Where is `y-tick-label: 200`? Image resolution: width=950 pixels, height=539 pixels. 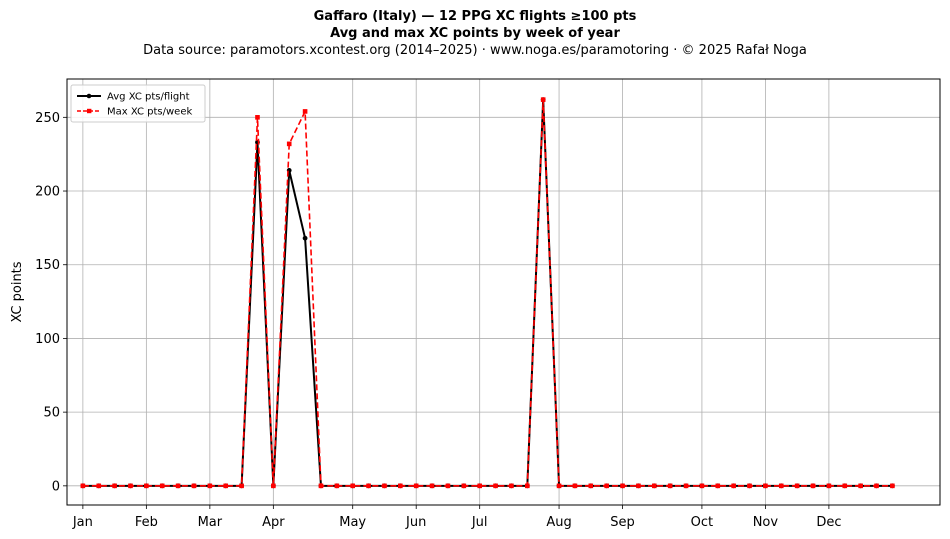 y-tick-label: 200 is located at coordinates (47, 192).